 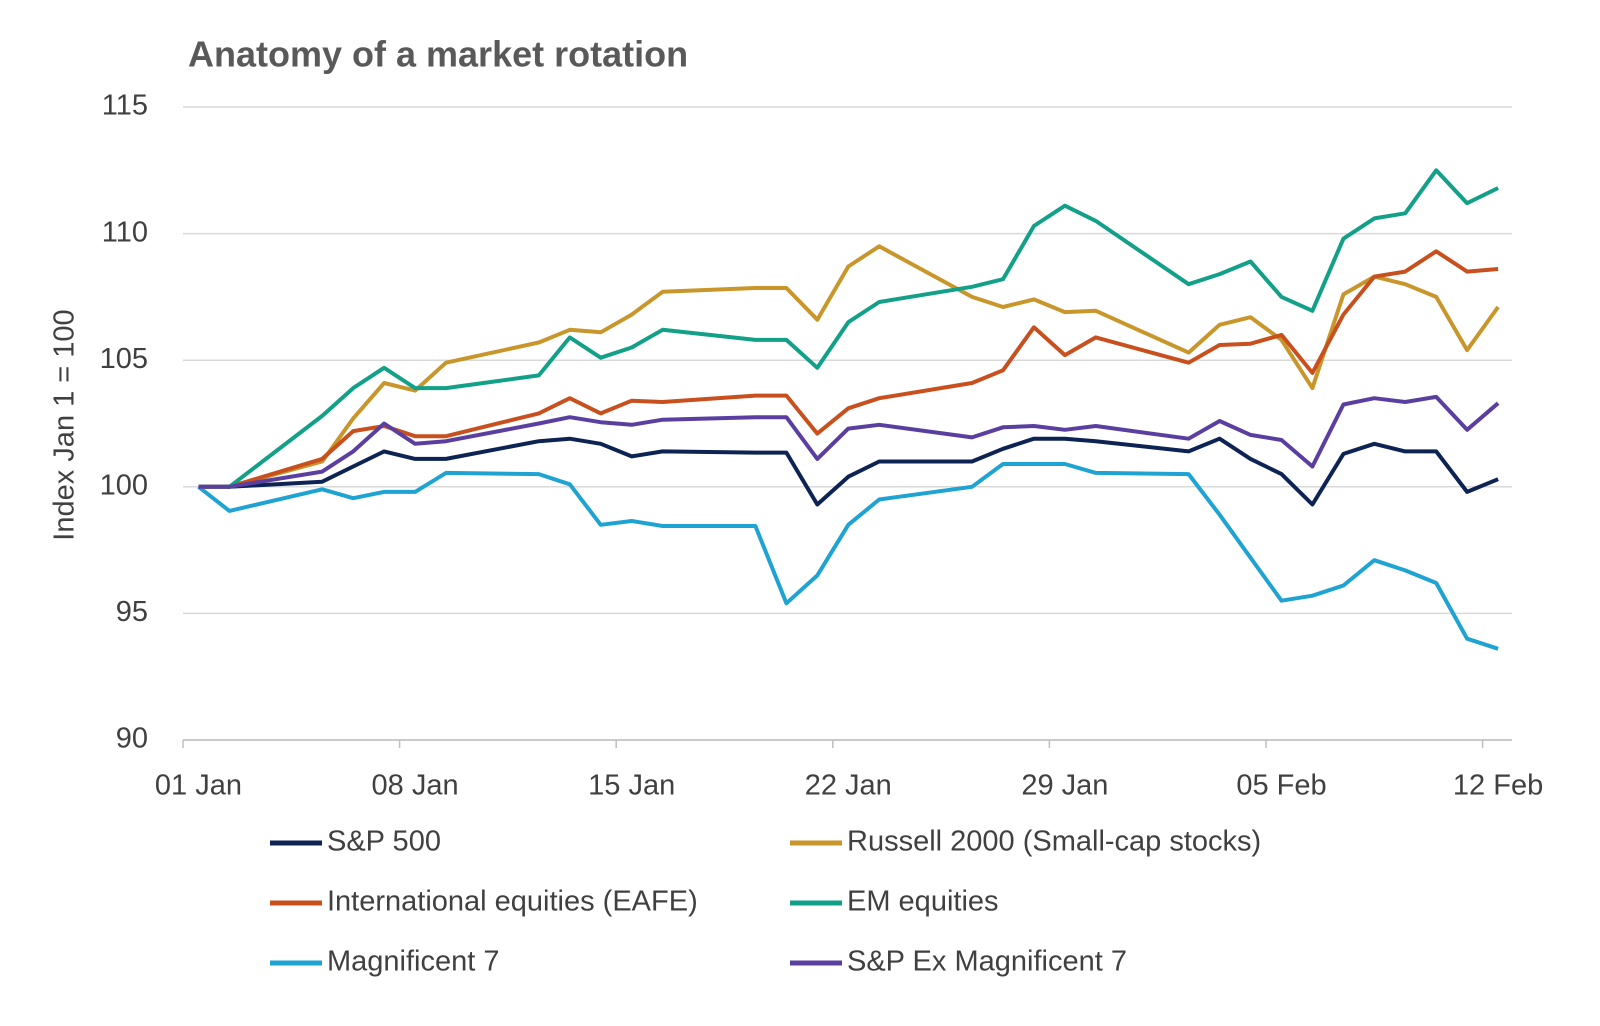 I want to click on y-tick-label: 95, so click(x=132, y=612).